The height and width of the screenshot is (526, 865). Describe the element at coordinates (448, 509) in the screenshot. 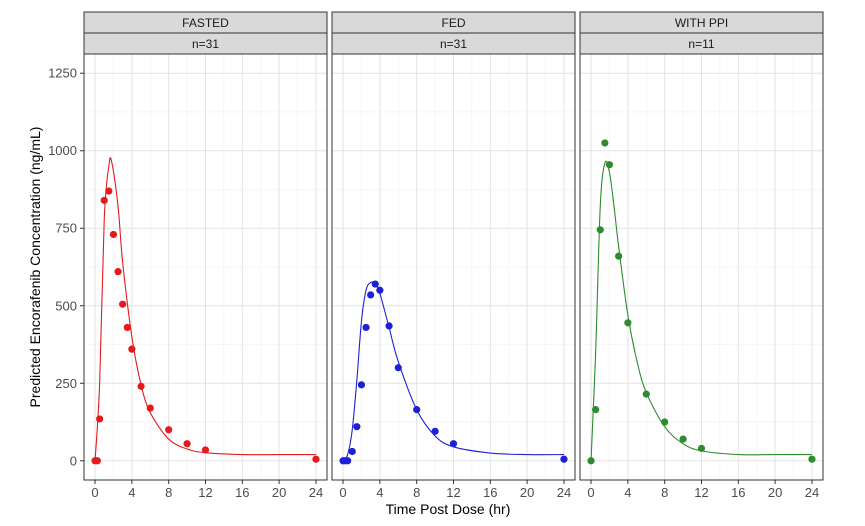

I see `x-axis-title: Time Post Dose (hr)` at that location.